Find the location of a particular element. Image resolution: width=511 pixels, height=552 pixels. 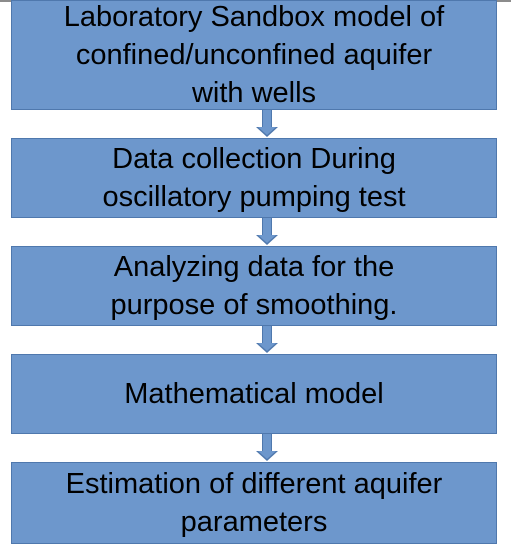

step-text-line: with wells is located at coordinates (254, 93).